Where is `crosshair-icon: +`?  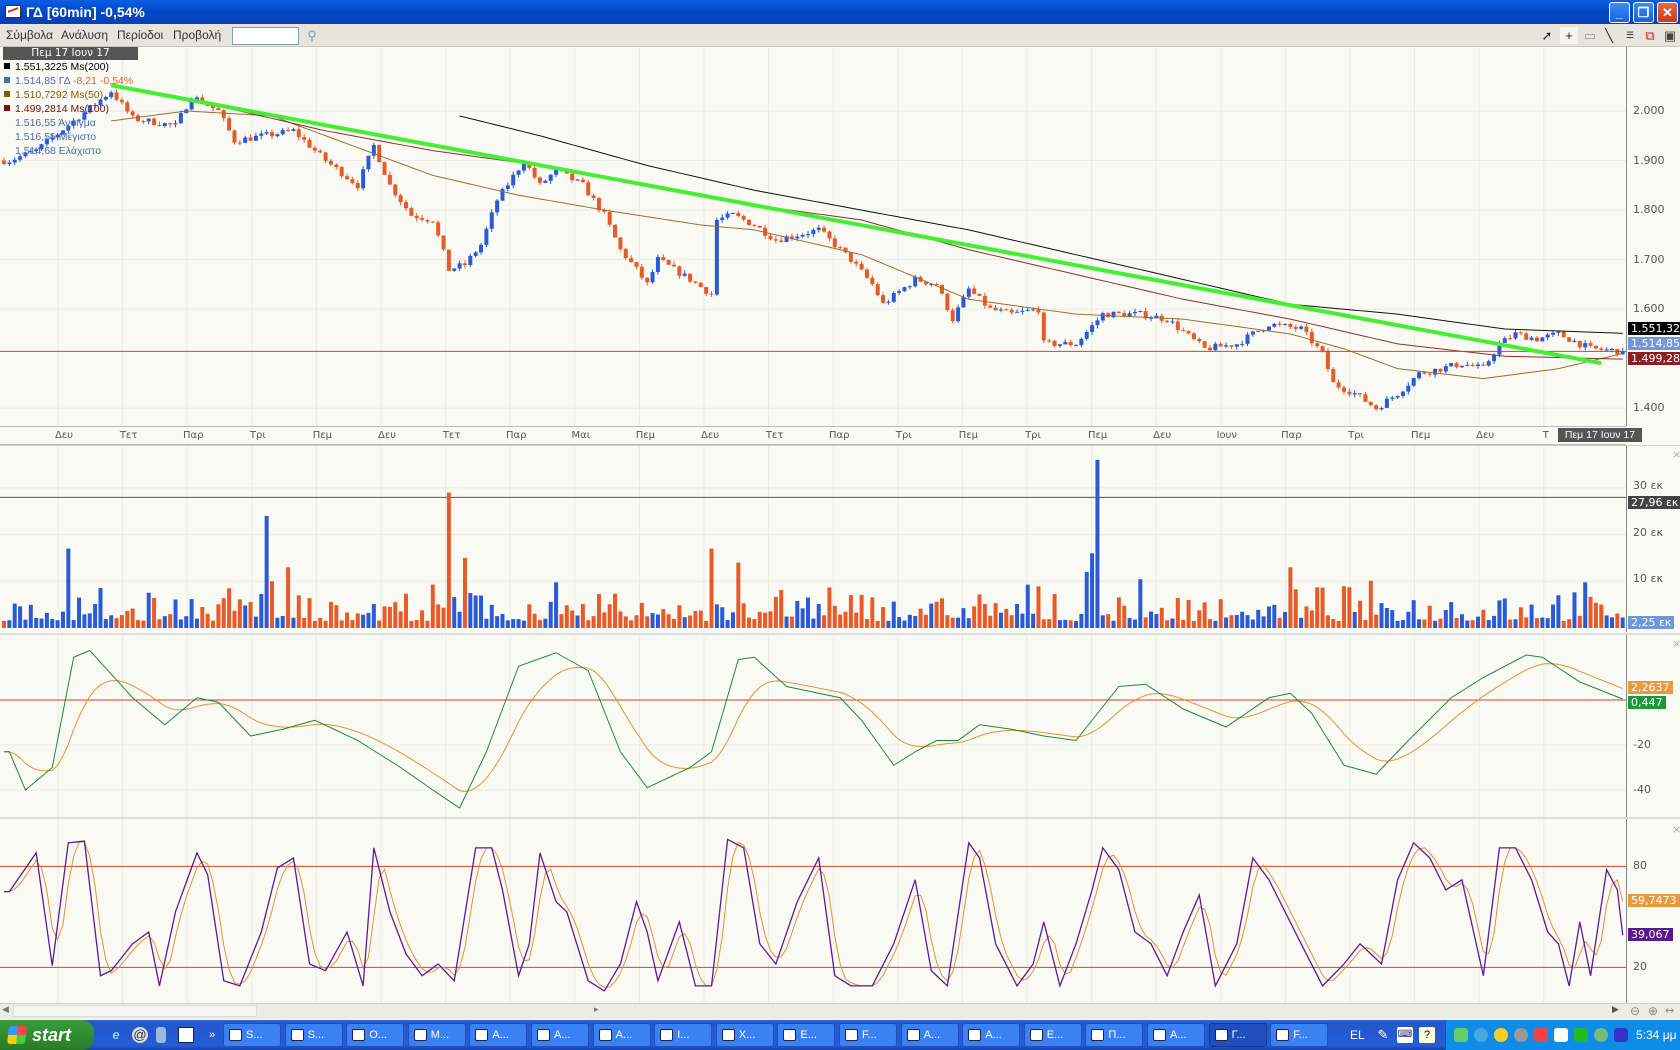 crosshair-icon: + is located at coordinates (1569, 35).